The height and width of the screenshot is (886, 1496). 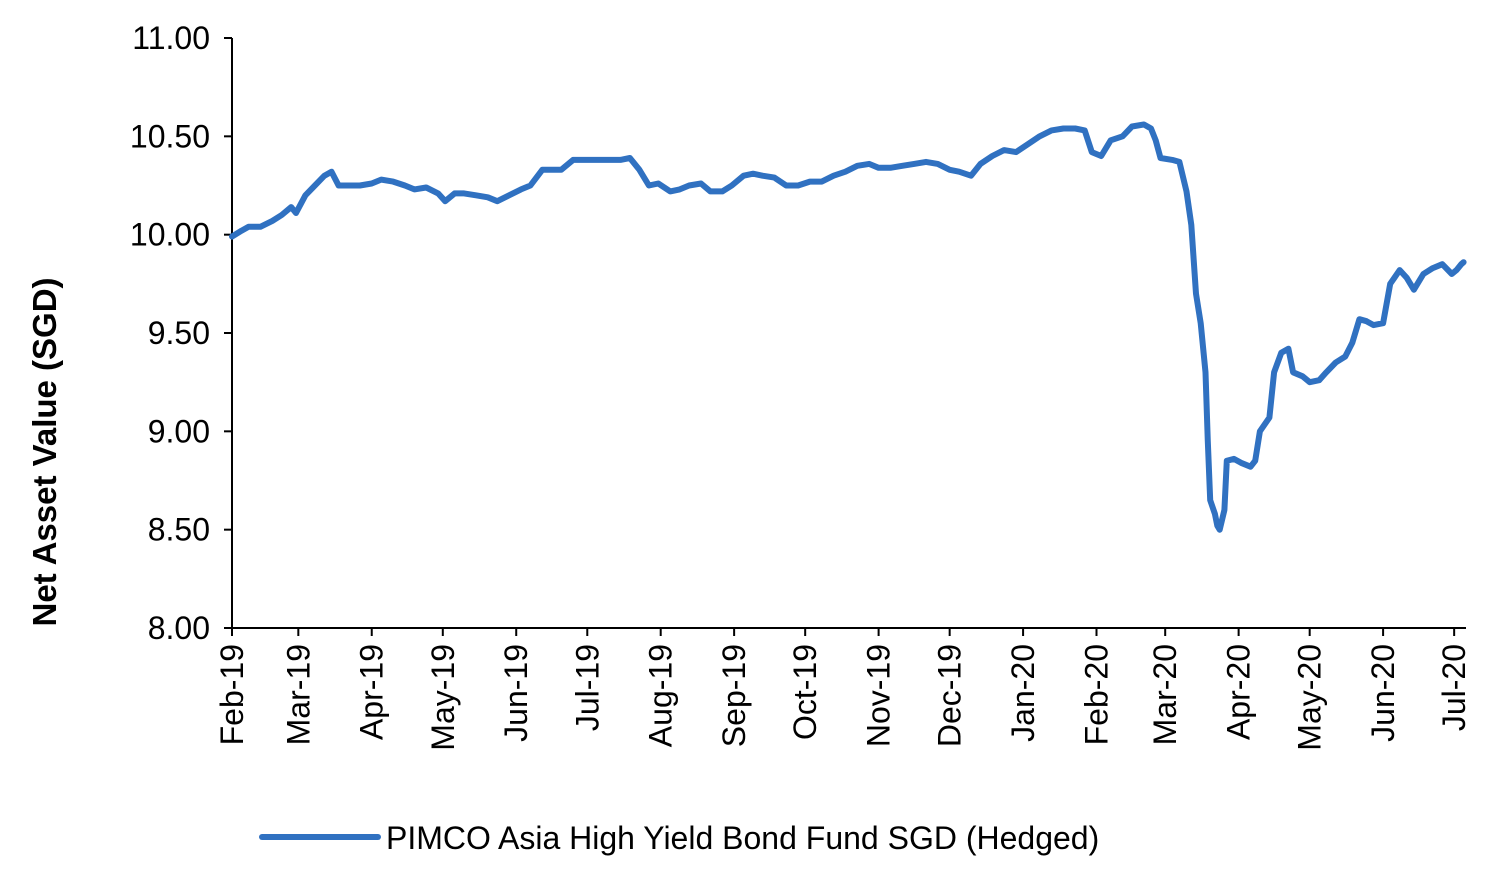 What do you see at coordinates (171, 38) in the screenshot?
I see `y-tick-label: 11.00` at bounding box center [171, 38].